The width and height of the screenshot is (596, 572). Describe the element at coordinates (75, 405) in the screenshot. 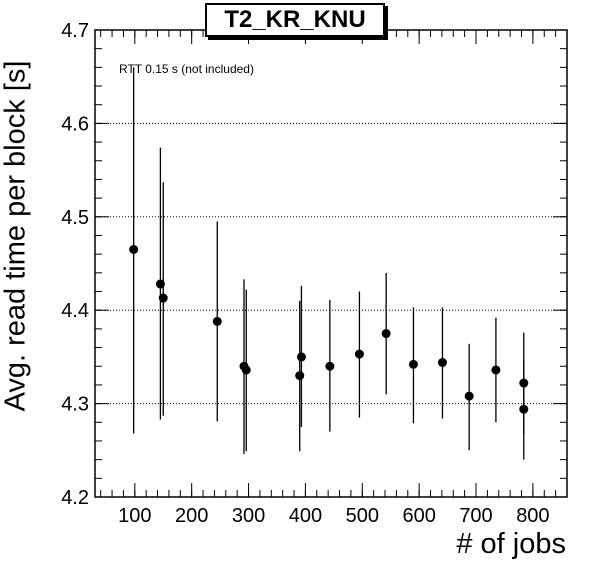

I see `y-tick-label: 4.3` at that location.